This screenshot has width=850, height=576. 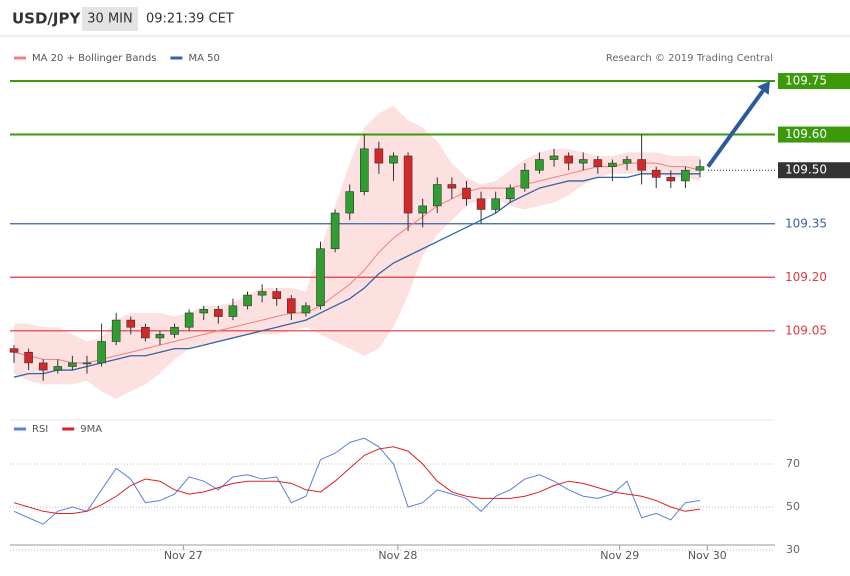 What do you see at coordinates (735, 128) in the screenshot?
I see `forecast-arrow` at bounding box center [735, 128].